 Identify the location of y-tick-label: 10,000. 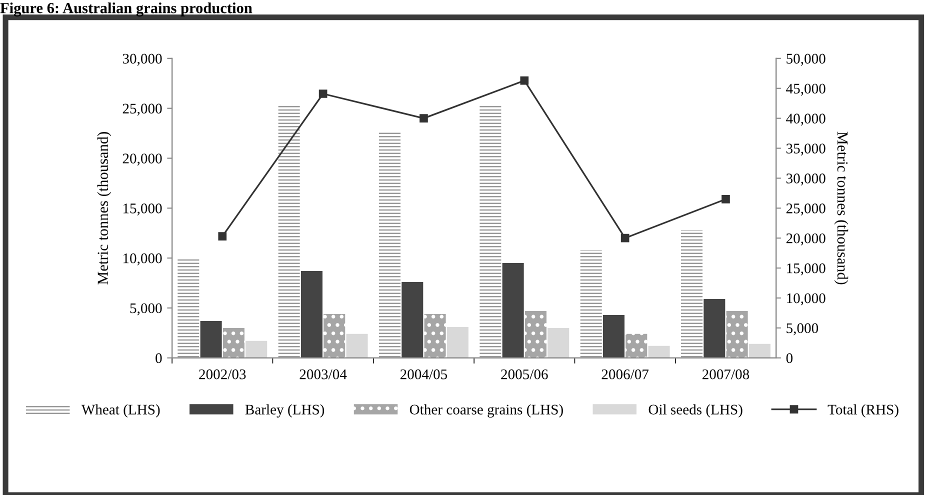
(143, 259).